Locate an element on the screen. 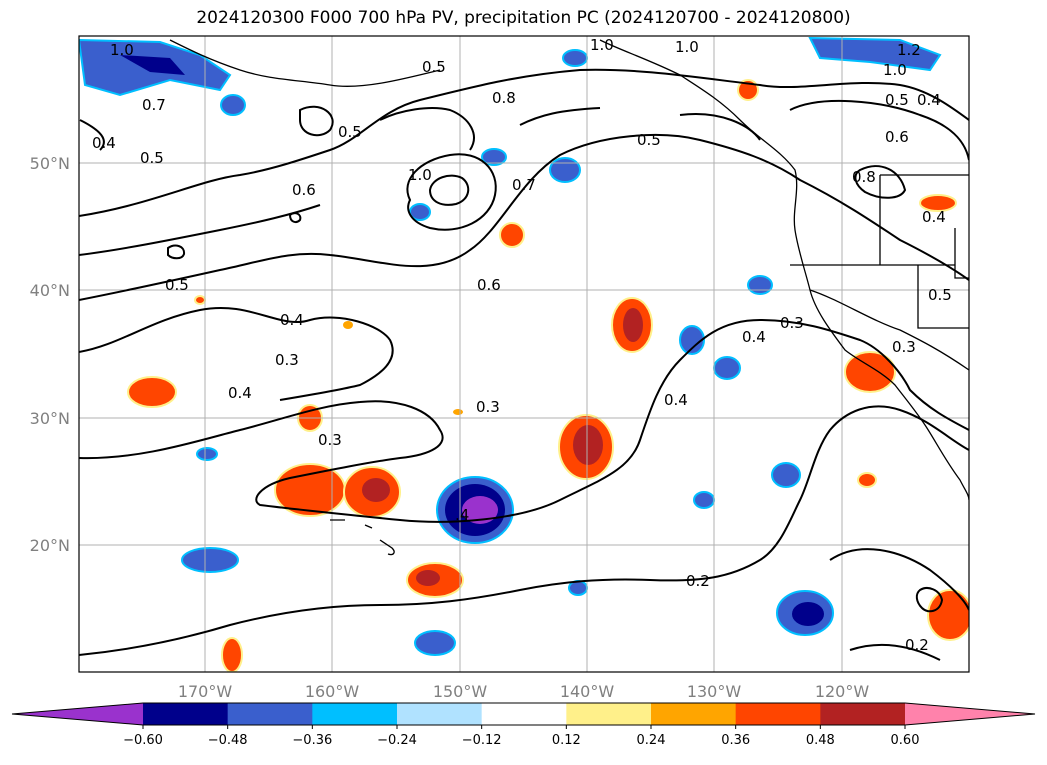 This screenshot has height=765, width=1047. colorbar-tick-label: 0.36 is located at coordinates (735, 740).